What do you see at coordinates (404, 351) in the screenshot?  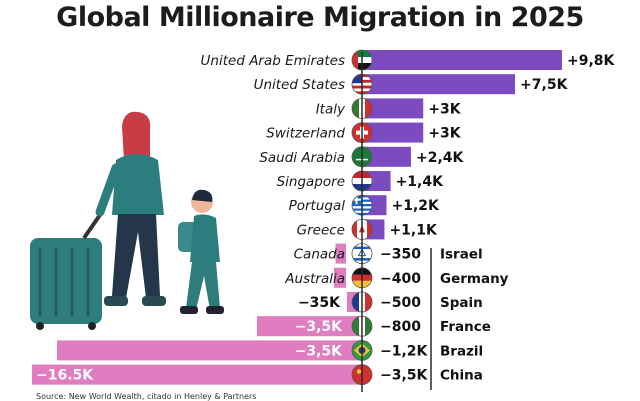 I see `value-label: −1,2K` at bounding box center [404, 351].